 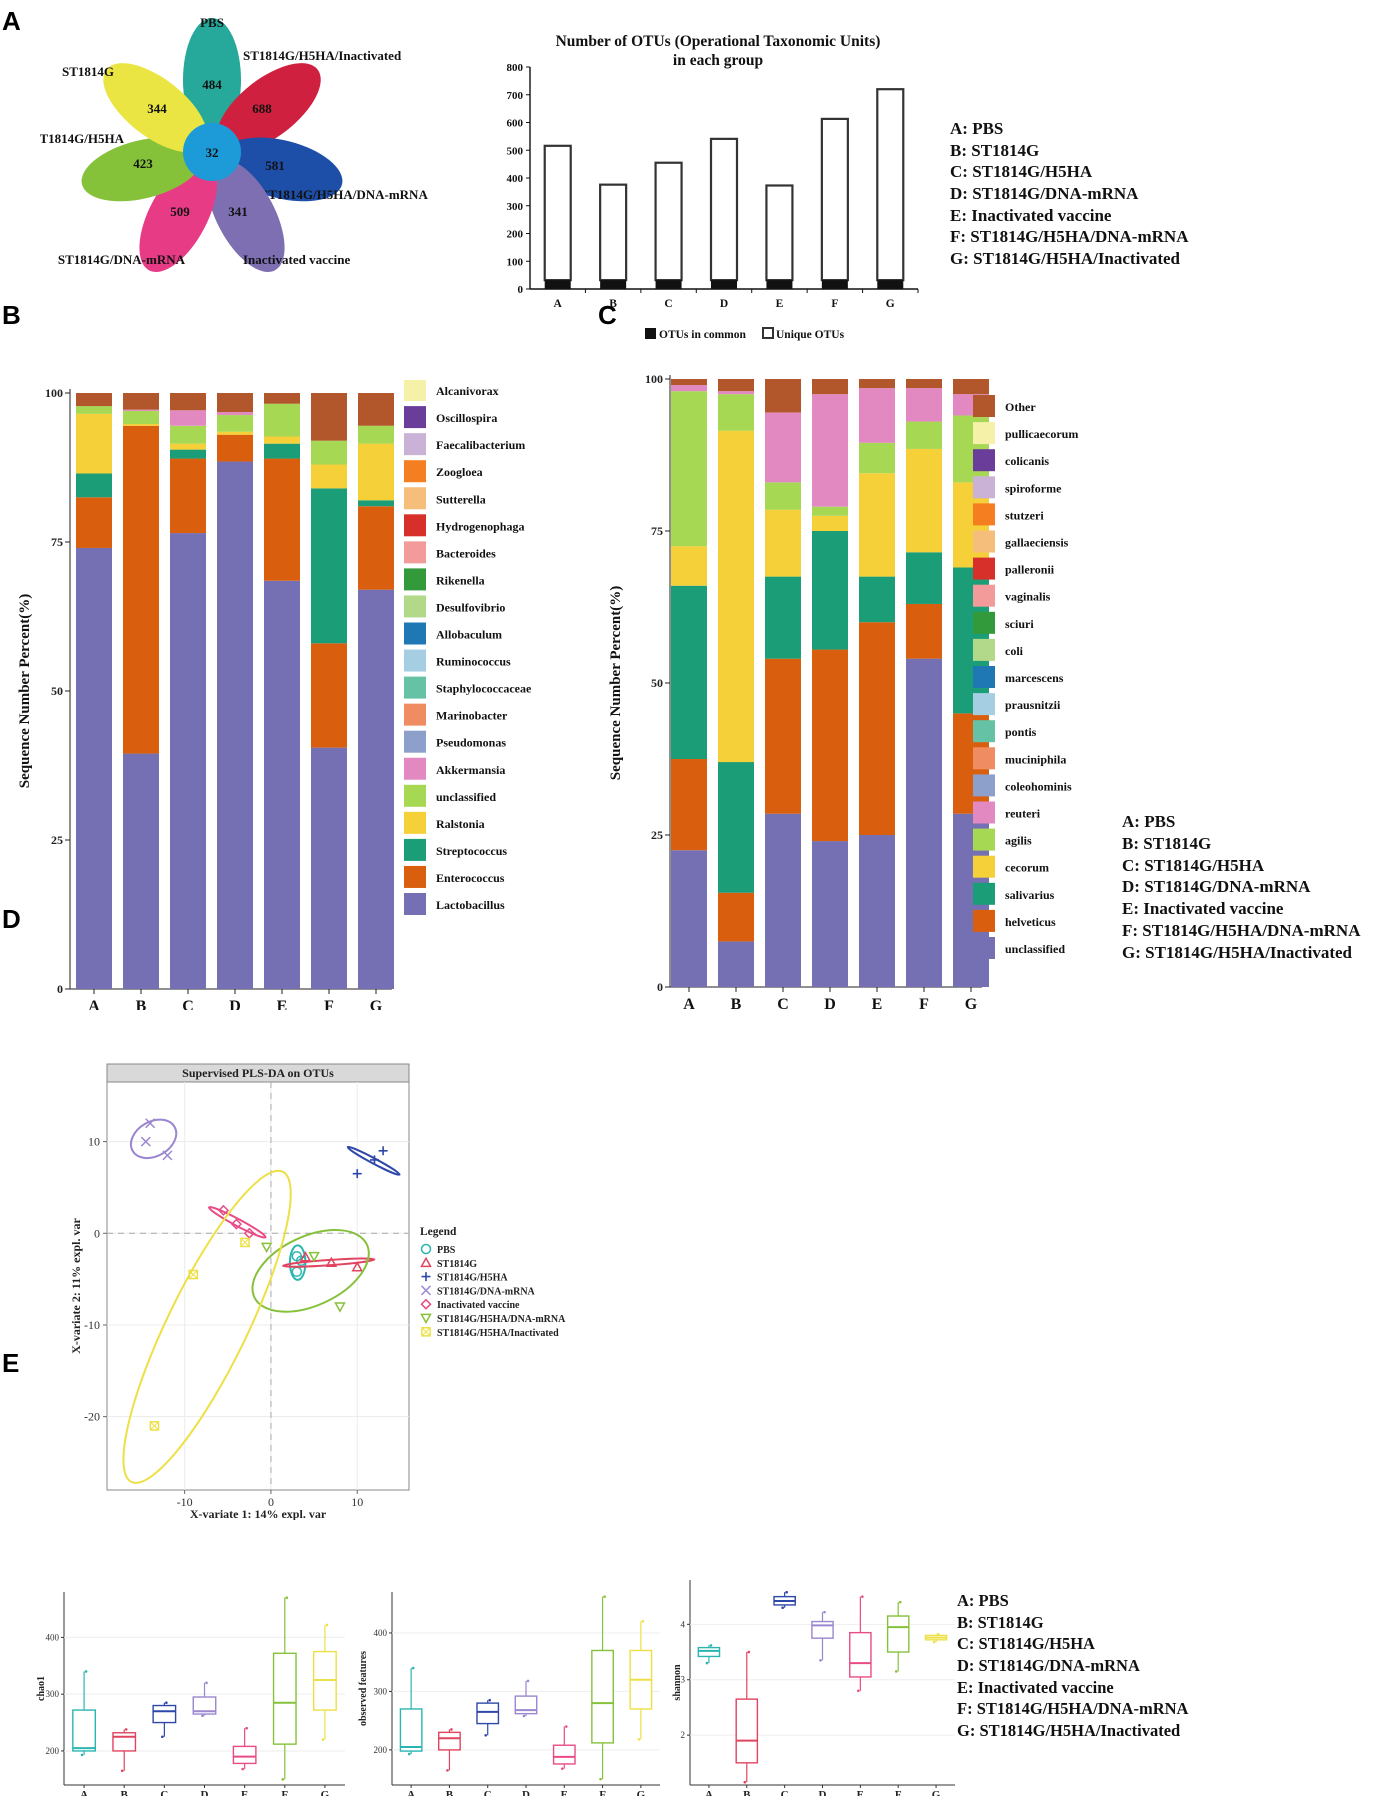 What do you see at coordinates (322, 55) in the screenshot?
I see `venn-petal-label: ST1814G/H5HA/Inactivated` at bounding box center [322, 55].